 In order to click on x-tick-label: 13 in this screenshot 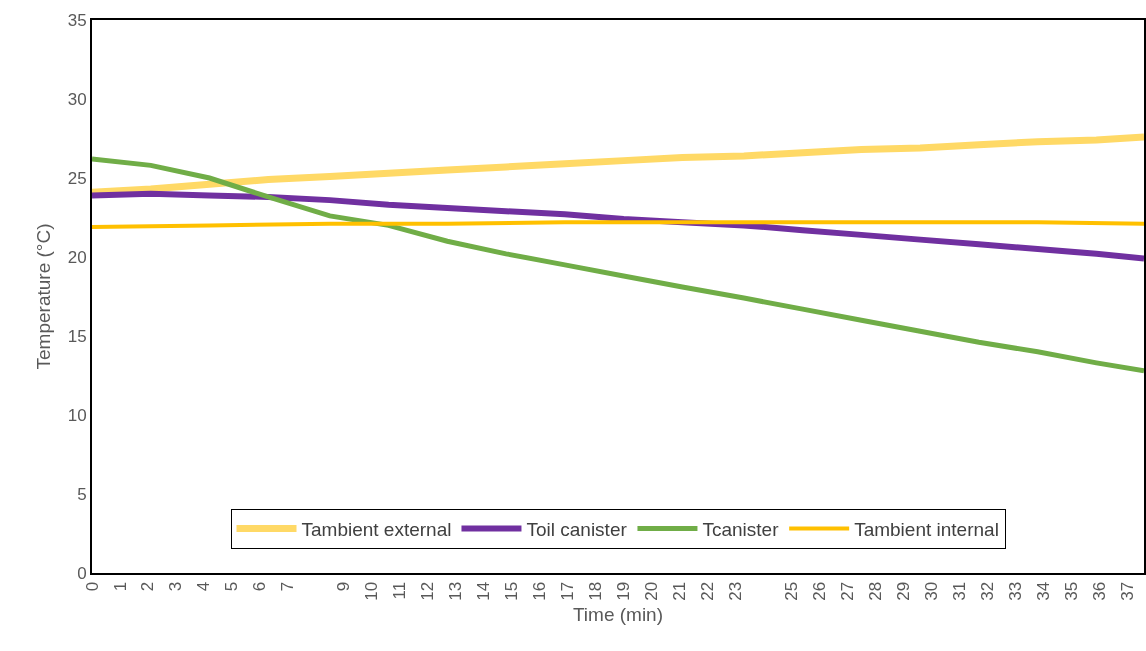, I will do `click(456, 591)`.